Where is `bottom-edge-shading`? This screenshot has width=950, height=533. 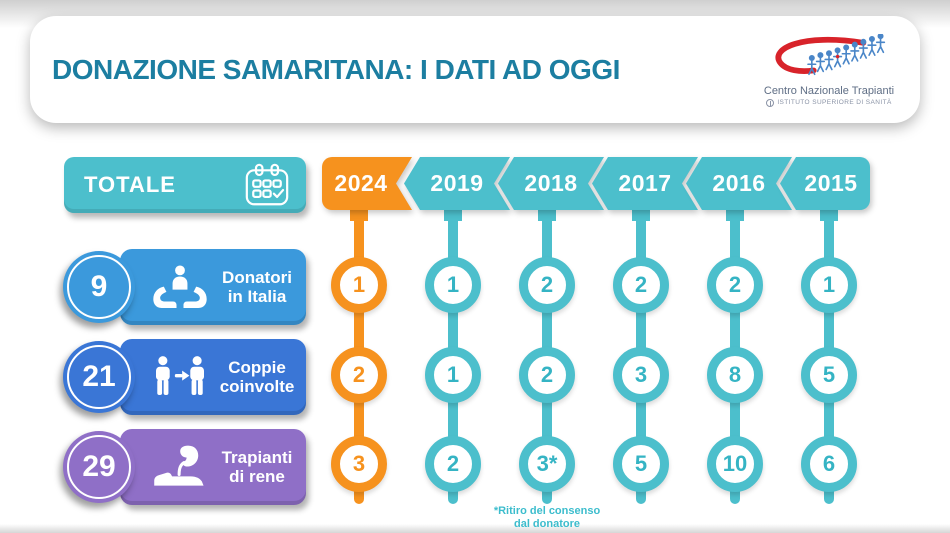
bottom-edge-shading is located at coordinates (475, 528).